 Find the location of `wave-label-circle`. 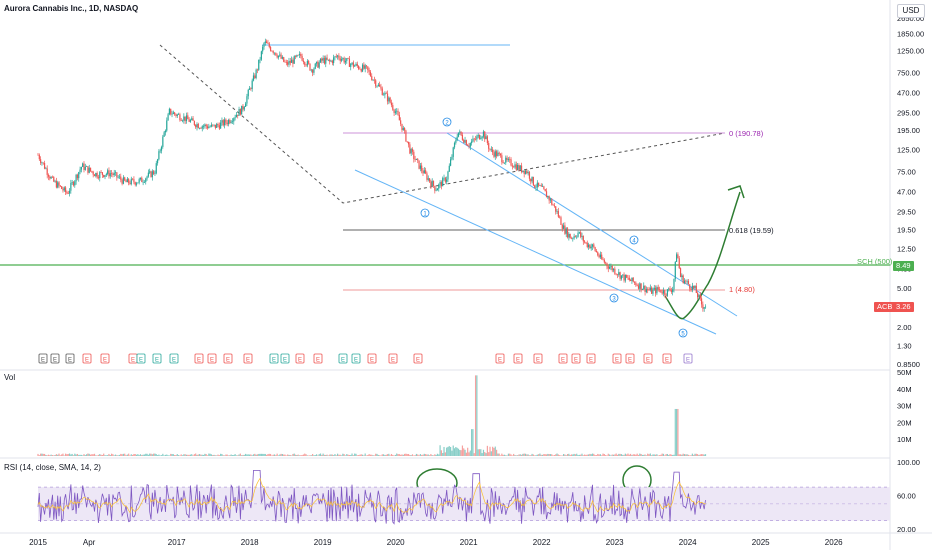

wave-label-circle is located at coordinates (614, 298).